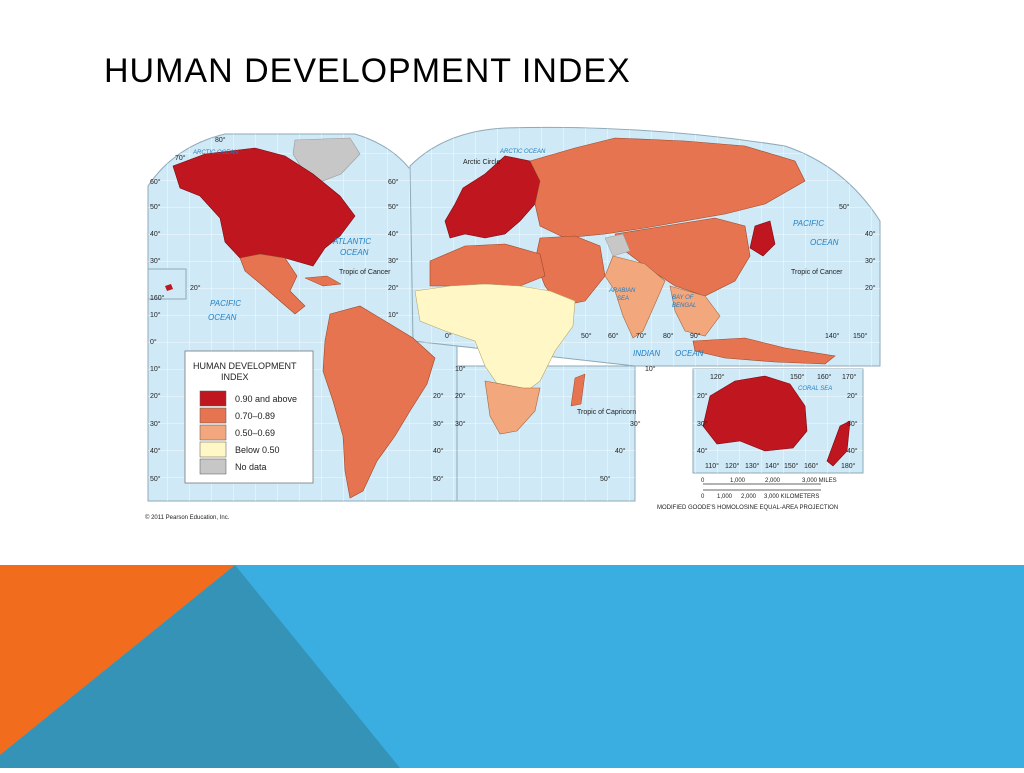 Image resolution: width=1024 pixels, height=773 pixels. I want to click on east-asia-region, so click(682, 257).